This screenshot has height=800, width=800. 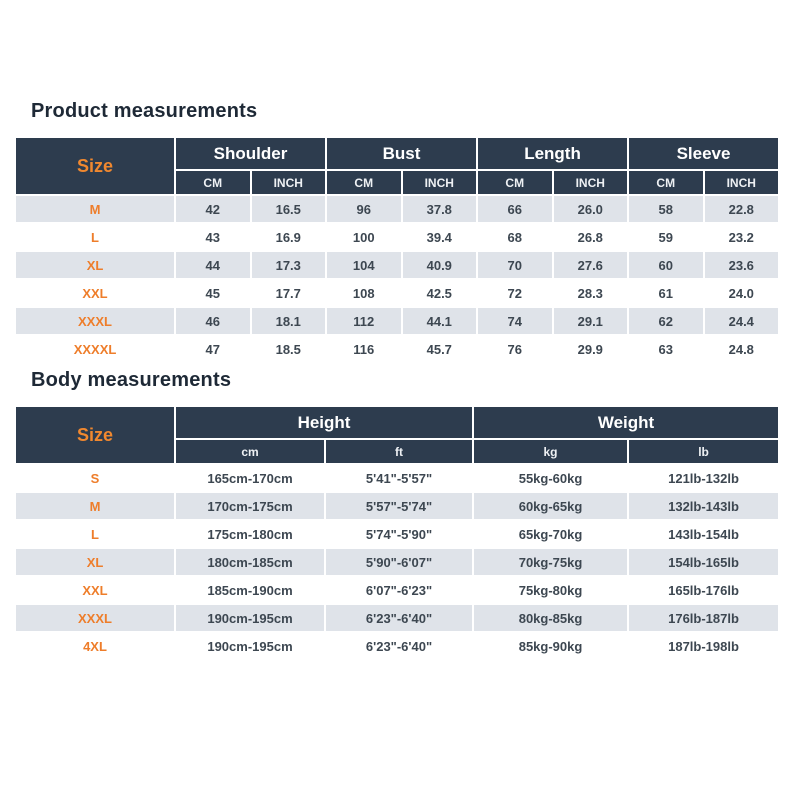 I want to click on data-cell: 75kg-80kg, so click(x=551, y=590).